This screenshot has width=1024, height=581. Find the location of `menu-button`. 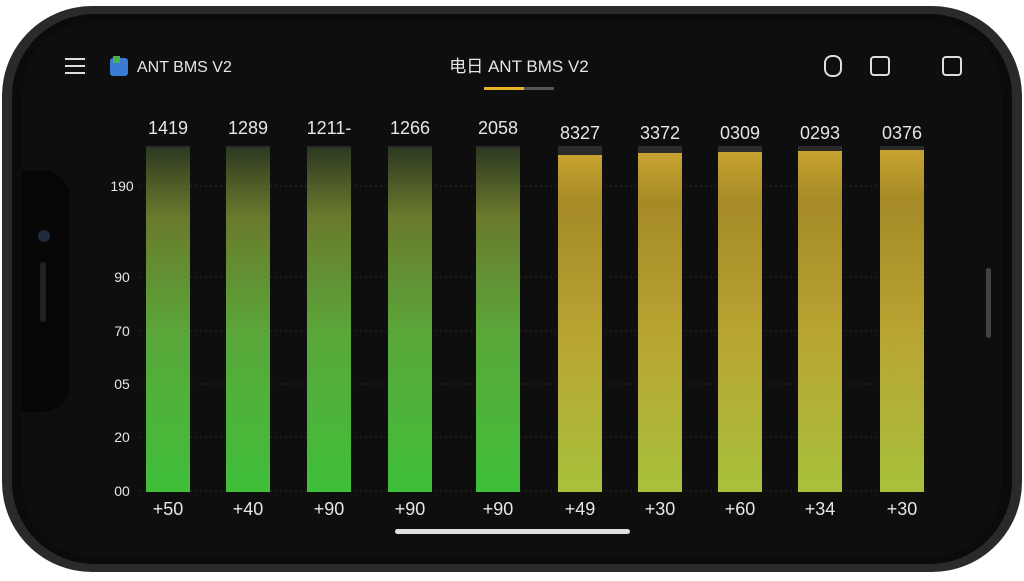

menu-button is located at coordinates (75, 66).